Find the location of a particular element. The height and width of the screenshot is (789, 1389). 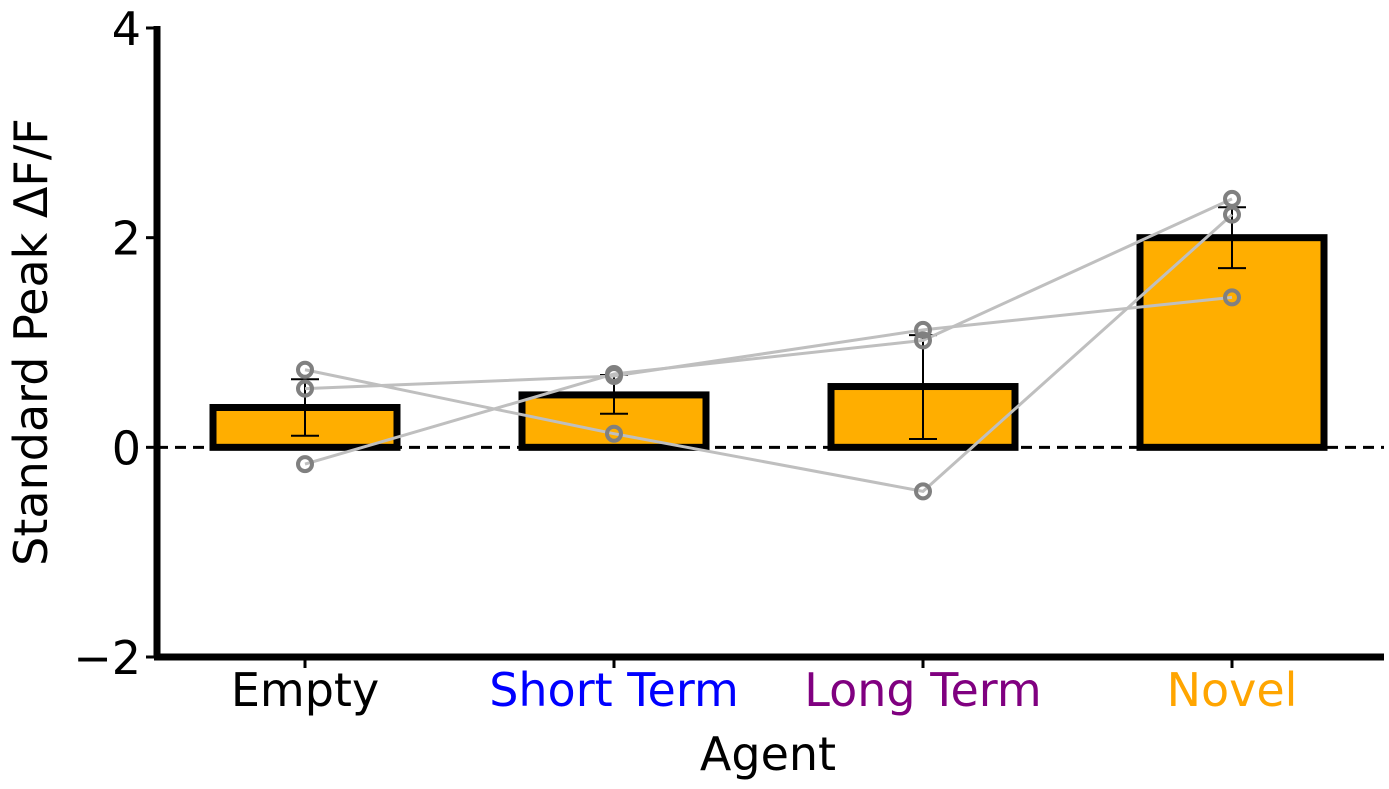

x-axis-title: Agent is located at coordinates (768, 754).